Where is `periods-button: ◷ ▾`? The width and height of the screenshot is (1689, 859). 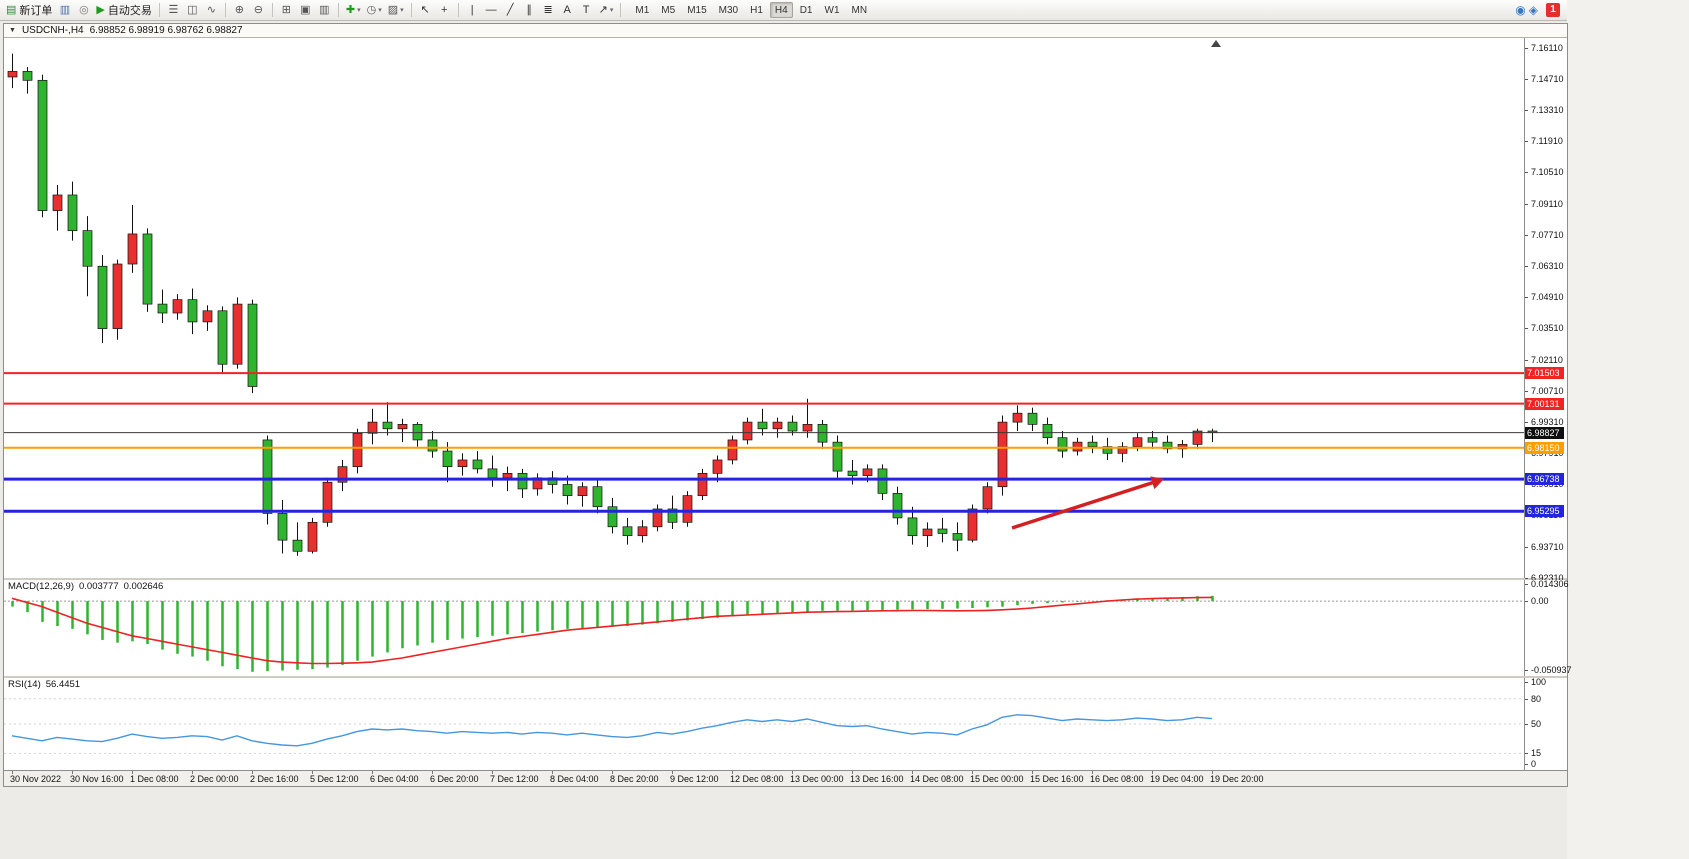
periods-button: ◷ ▾ is located at coordinates (374, 10).